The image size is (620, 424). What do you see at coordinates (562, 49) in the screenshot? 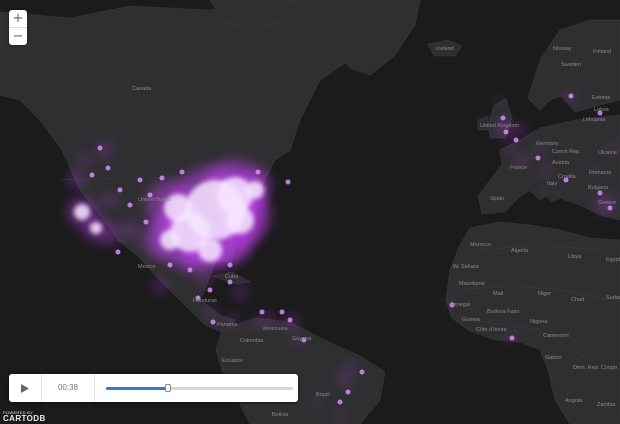
I see `map-label: Norway` at bounding box center [562, 49].